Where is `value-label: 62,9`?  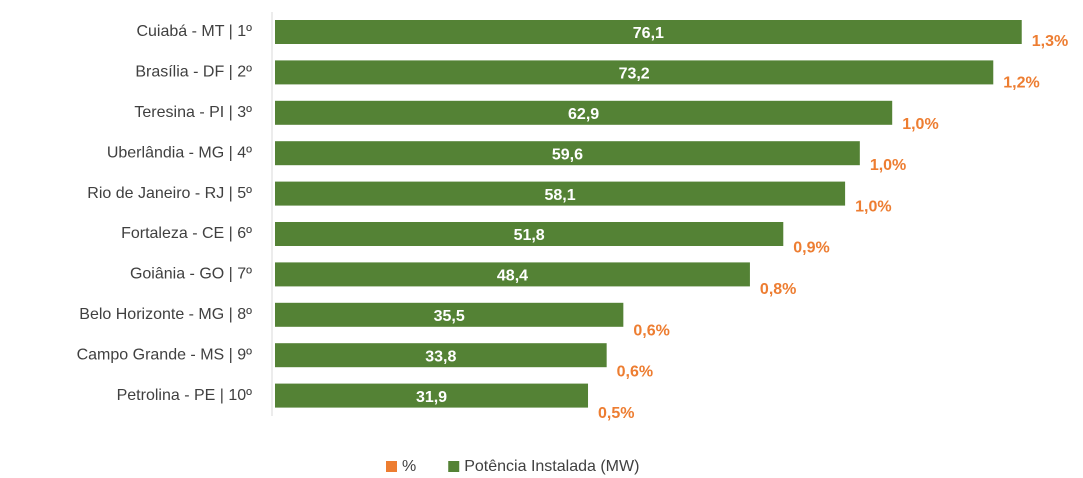
value-label: 62,9 is located at coordinates (583, 114).